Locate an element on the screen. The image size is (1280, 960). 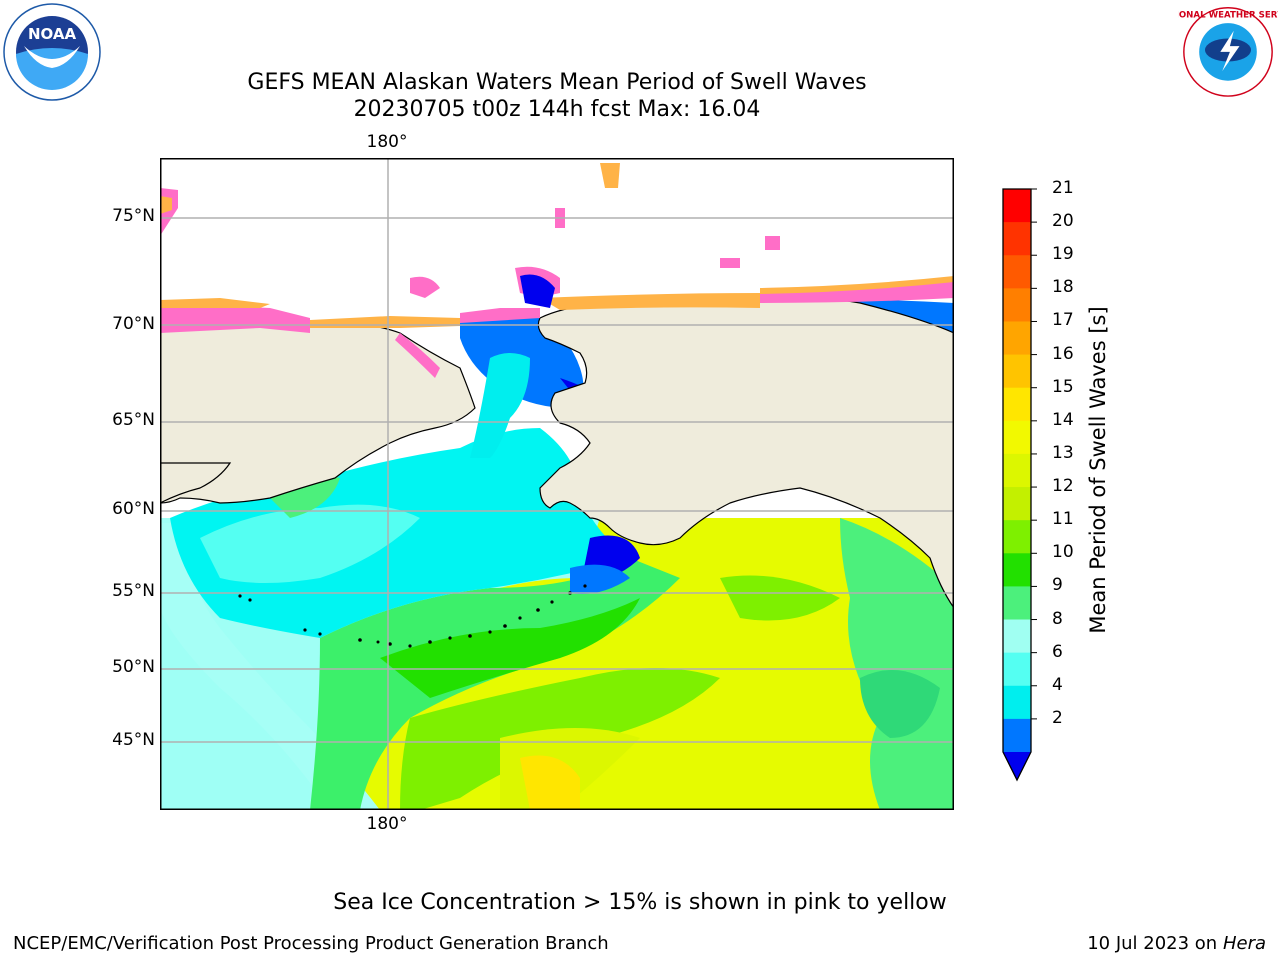
colorbar-tick-label: 13 is located at coordinates (1063, 452).